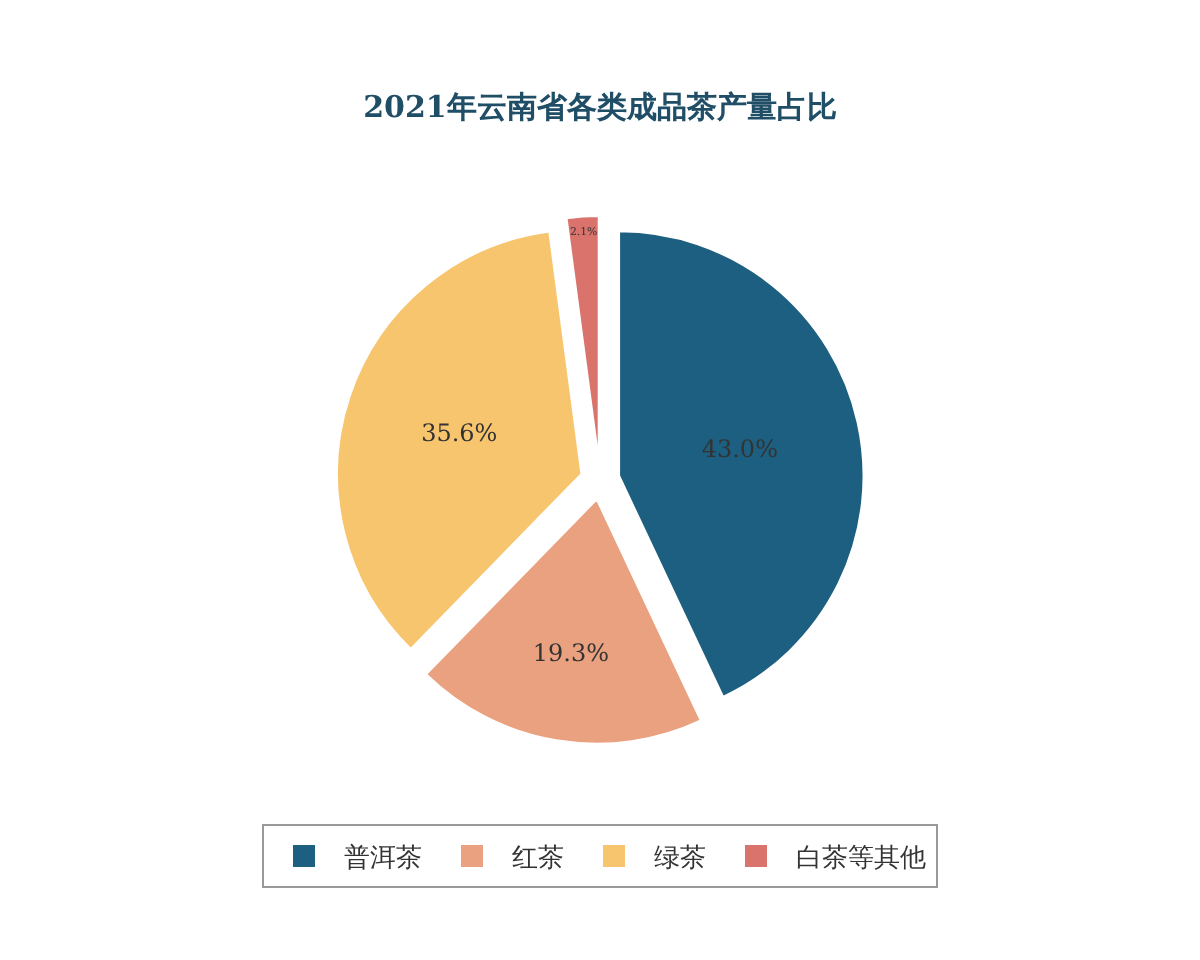 This screenshot has width=1200, height=960. I want to click on data-label: 35.6%, so click(459, 433).